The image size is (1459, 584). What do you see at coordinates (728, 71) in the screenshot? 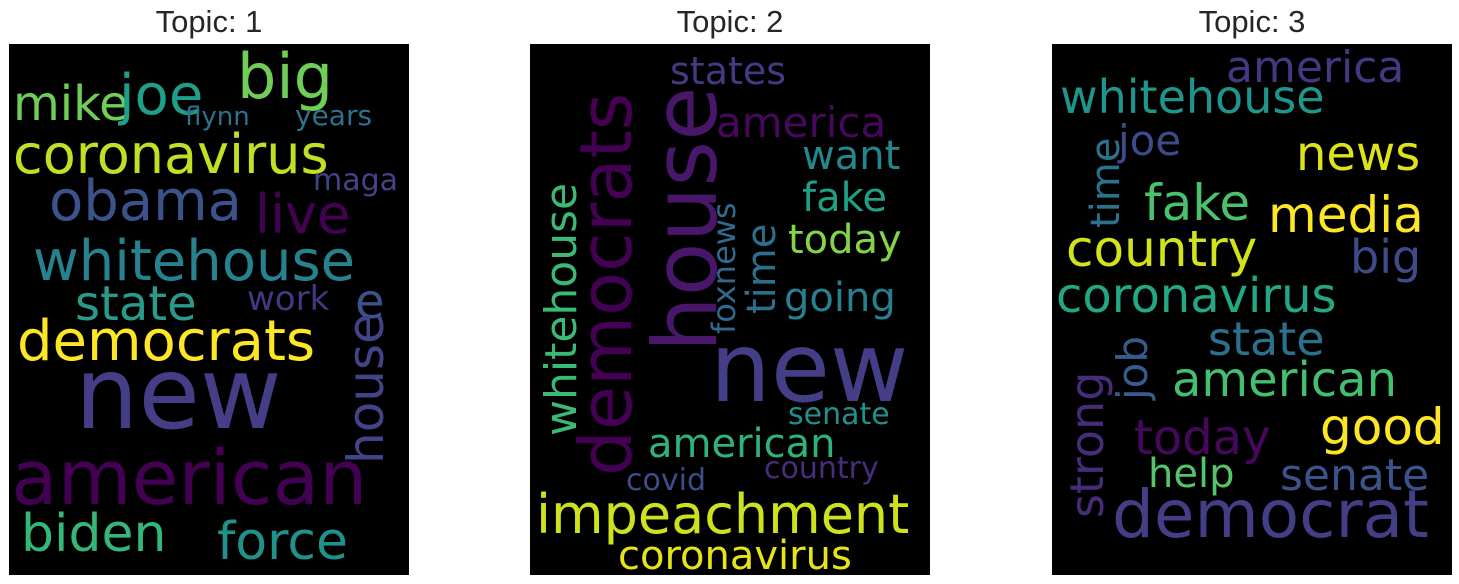
I see `word: states` at bounding box center [728, 71].